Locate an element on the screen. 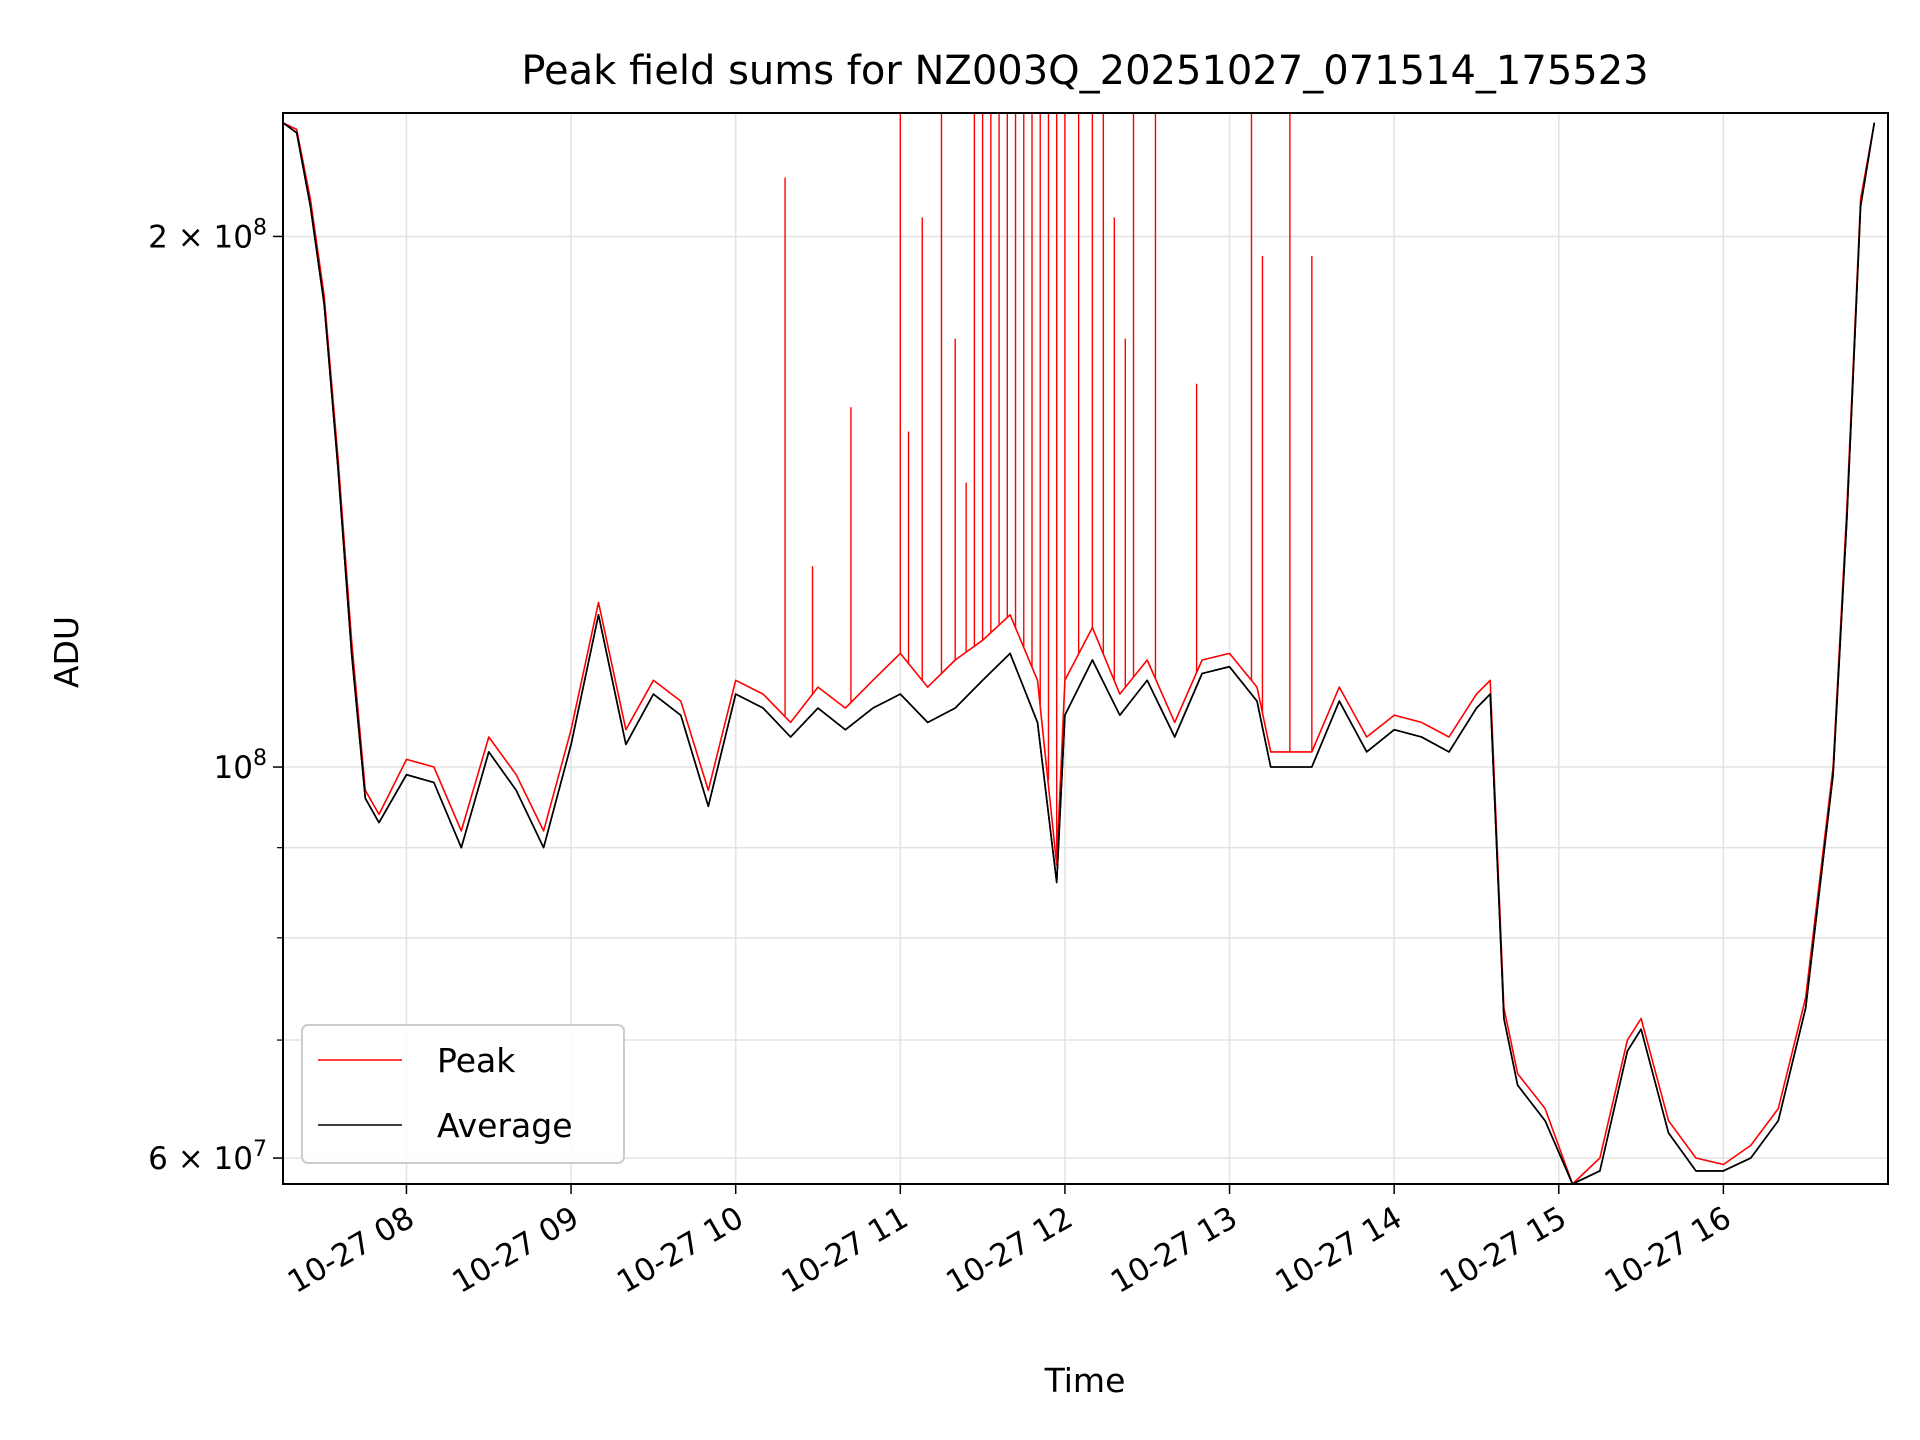  legend-label-peak: Peak is located at coordinates (476, 1060).